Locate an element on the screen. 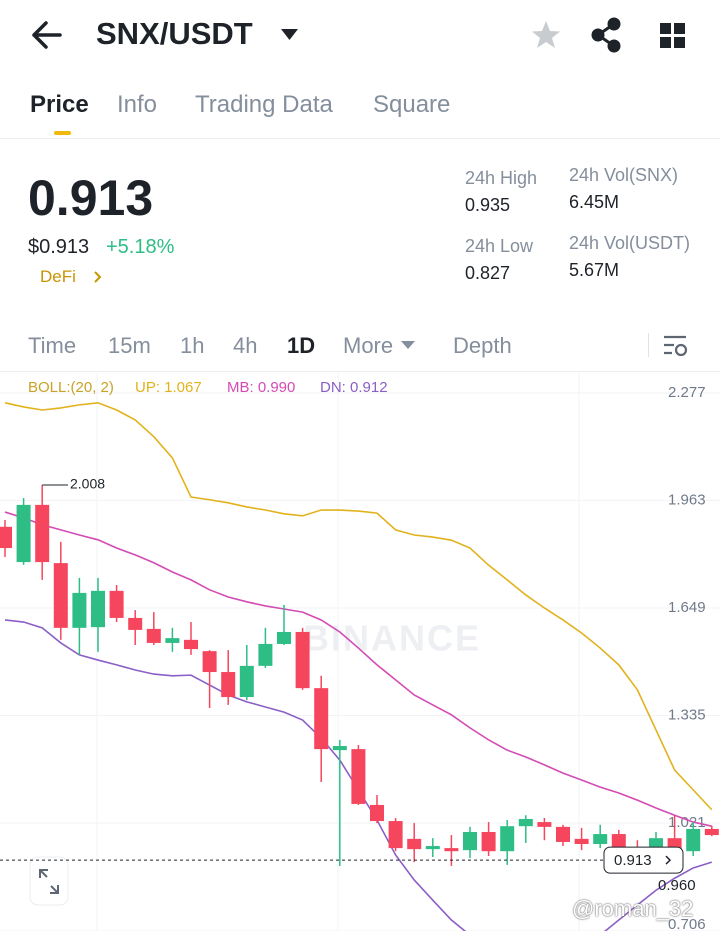  watermark-logo: BINANCE is located at coordinates (392, 638).